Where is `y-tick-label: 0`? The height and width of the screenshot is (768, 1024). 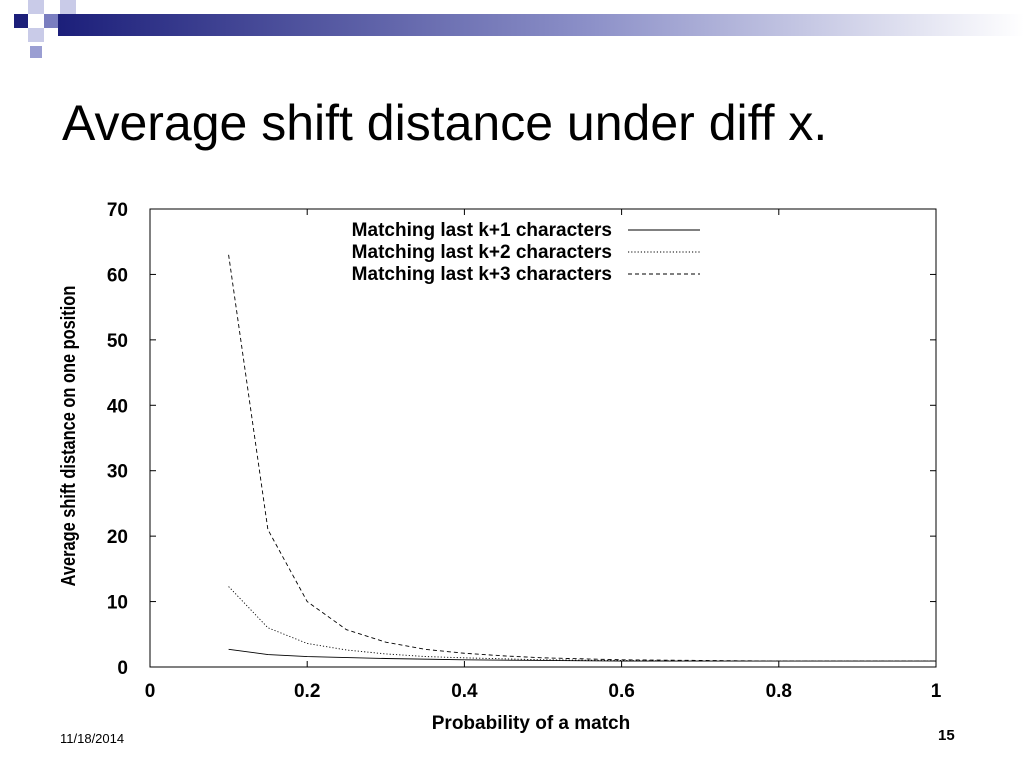
y-tick-label: 0 is located at coordinates (122, 668).